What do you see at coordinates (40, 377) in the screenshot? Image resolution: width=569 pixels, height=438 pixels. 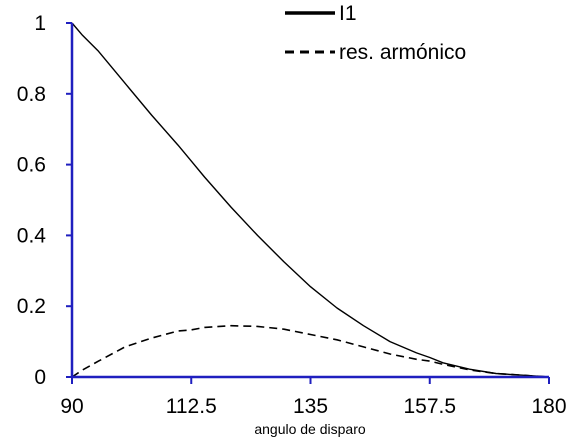 I see `y-tick-label: 0` at bounding box center [40, 377].